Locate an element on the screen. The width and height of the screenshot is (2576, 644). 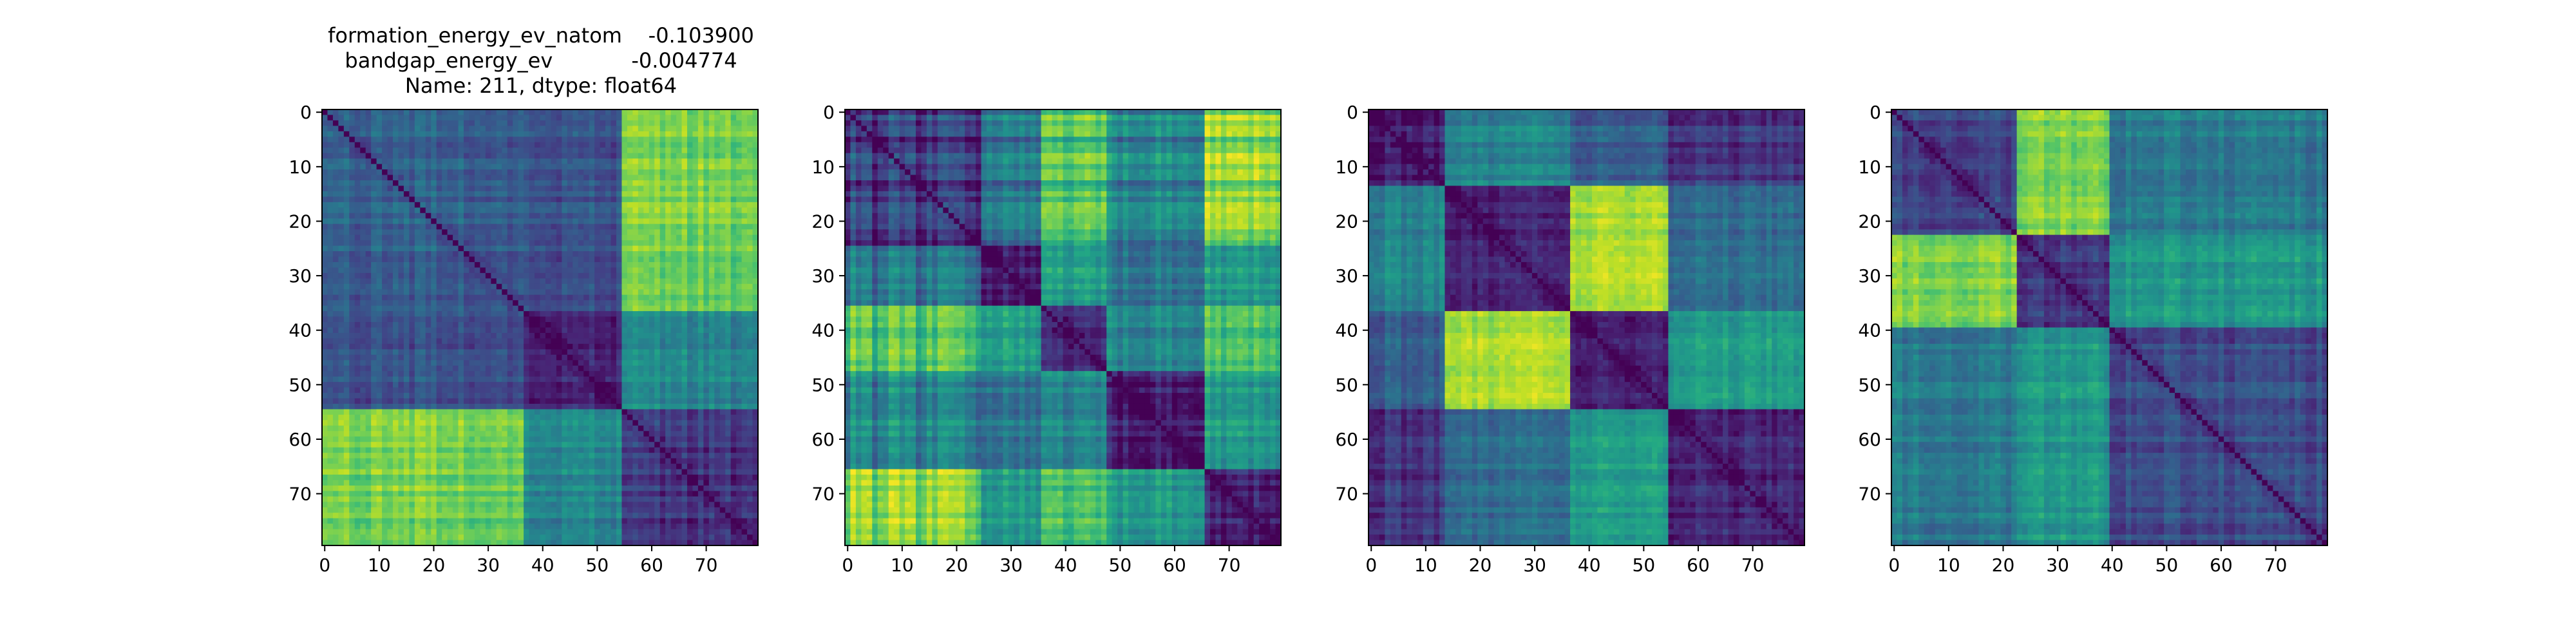
heatmap-cells is located at coordinates (540, 327).